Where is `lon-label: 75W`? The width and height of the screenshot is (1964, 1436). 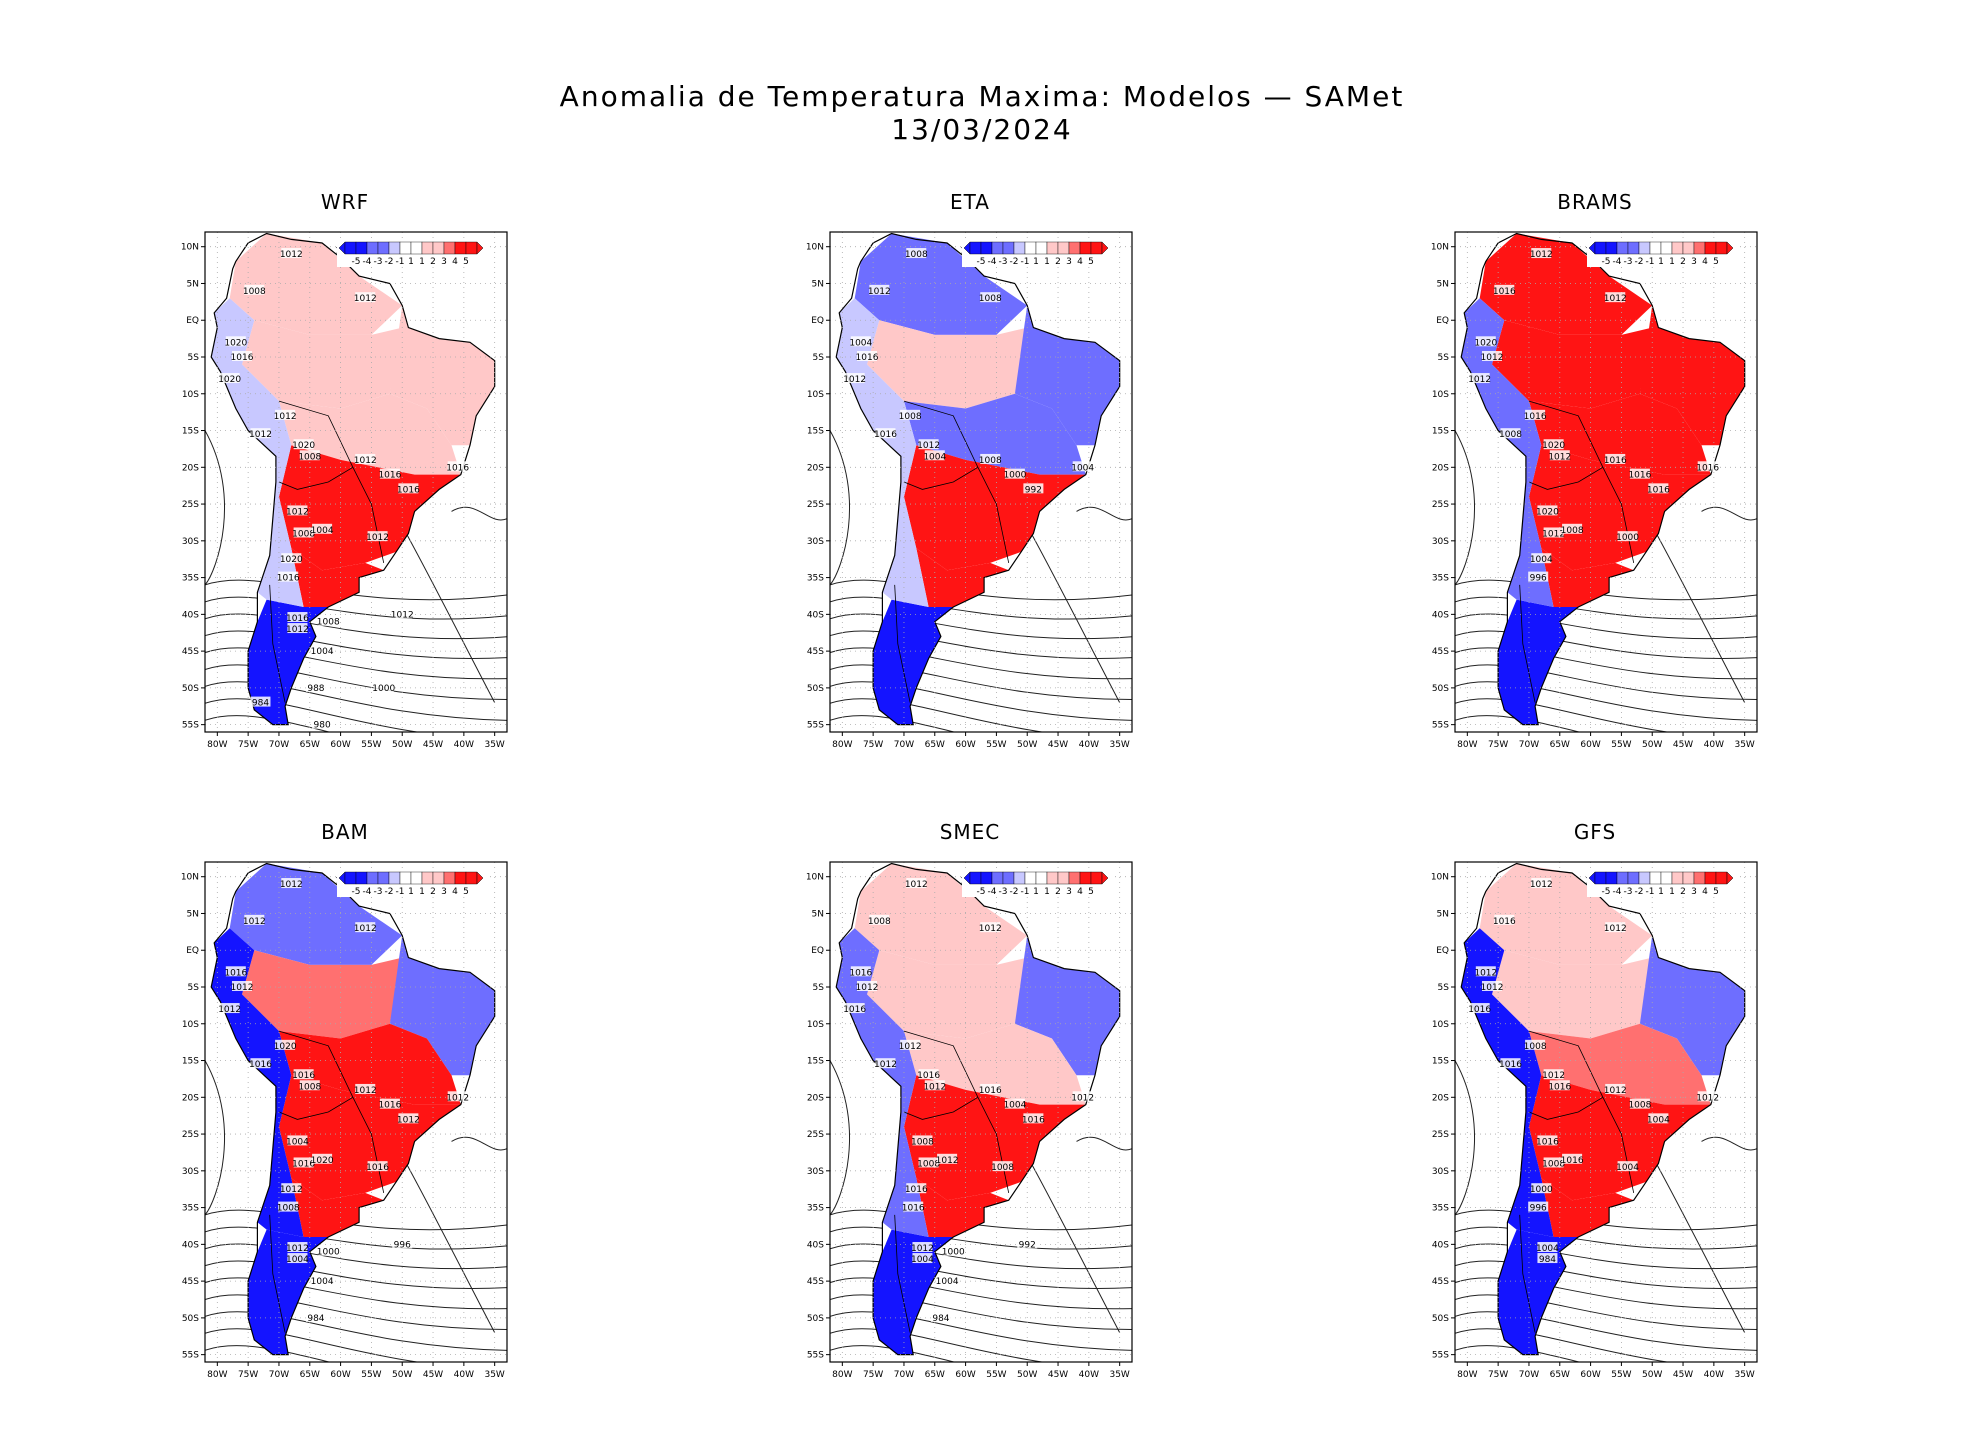 lon-label: 75W is located at coordinates (248, 1375).